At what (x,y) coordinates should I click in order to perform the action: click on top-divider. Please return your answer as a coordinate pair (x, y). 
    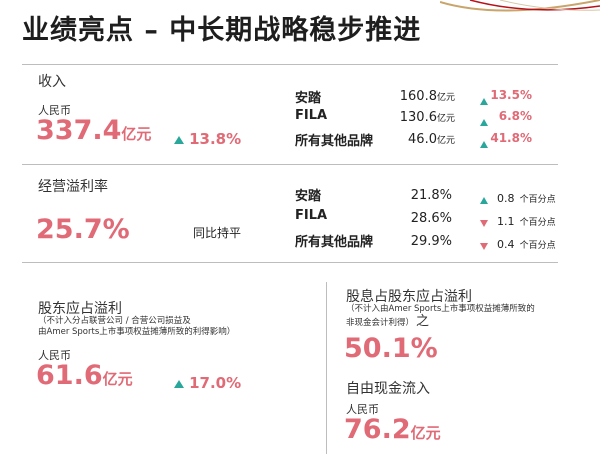
    Looking at the image, I should click on (290, 64).